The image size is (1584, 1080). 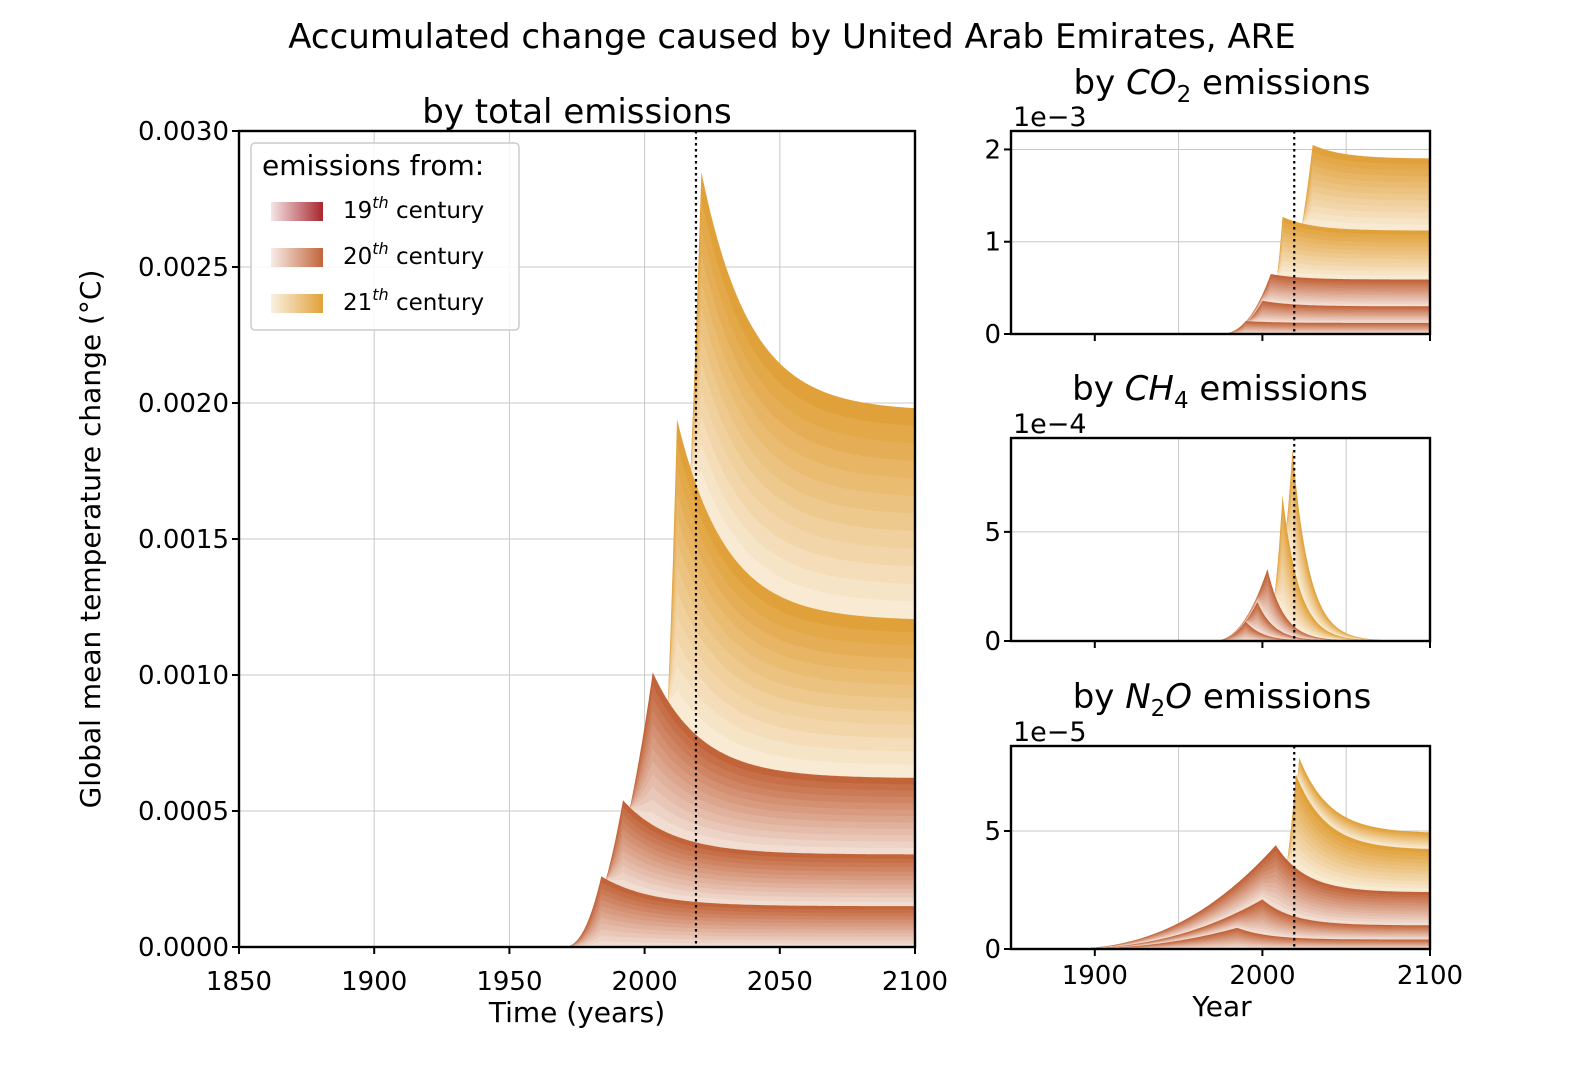 I want to click on ticks-n2o: 0 5 1900 2000 2100, so click(x=1223, y=904).